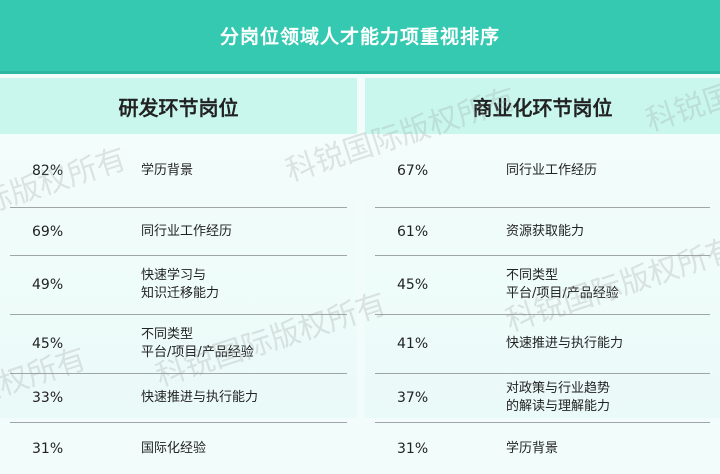 This screenshot has width=720, height=474. I want to click on table-row: 61% 资源获取能力, so click(542, 232).